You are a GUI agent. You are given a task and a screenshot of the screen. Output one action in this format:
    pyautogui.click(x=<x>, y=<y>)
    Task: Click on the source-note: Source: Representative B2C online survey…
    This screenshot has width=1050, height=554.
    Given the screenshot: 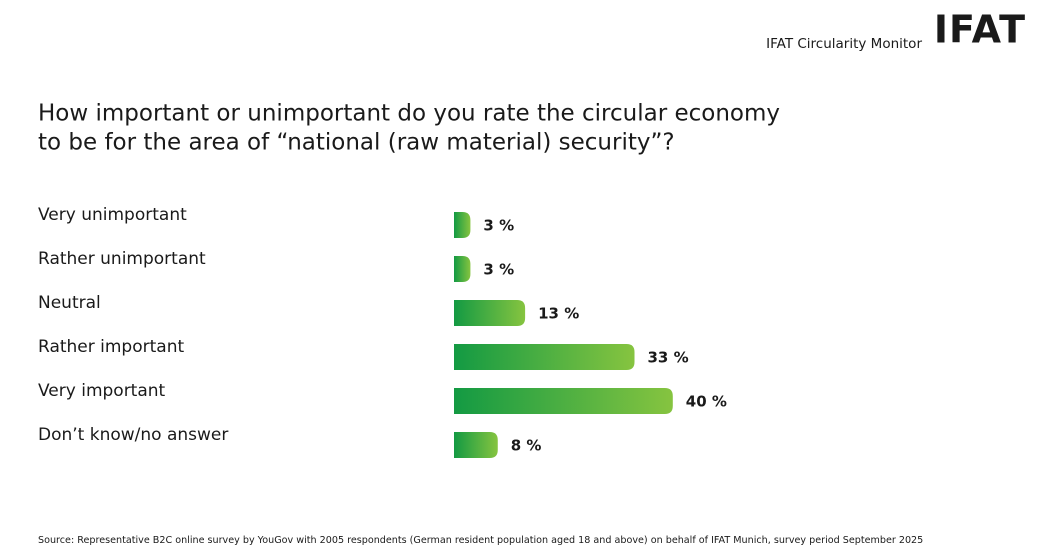 What is the action you would take?
    pyautogui.click(x=480, y=540)
    